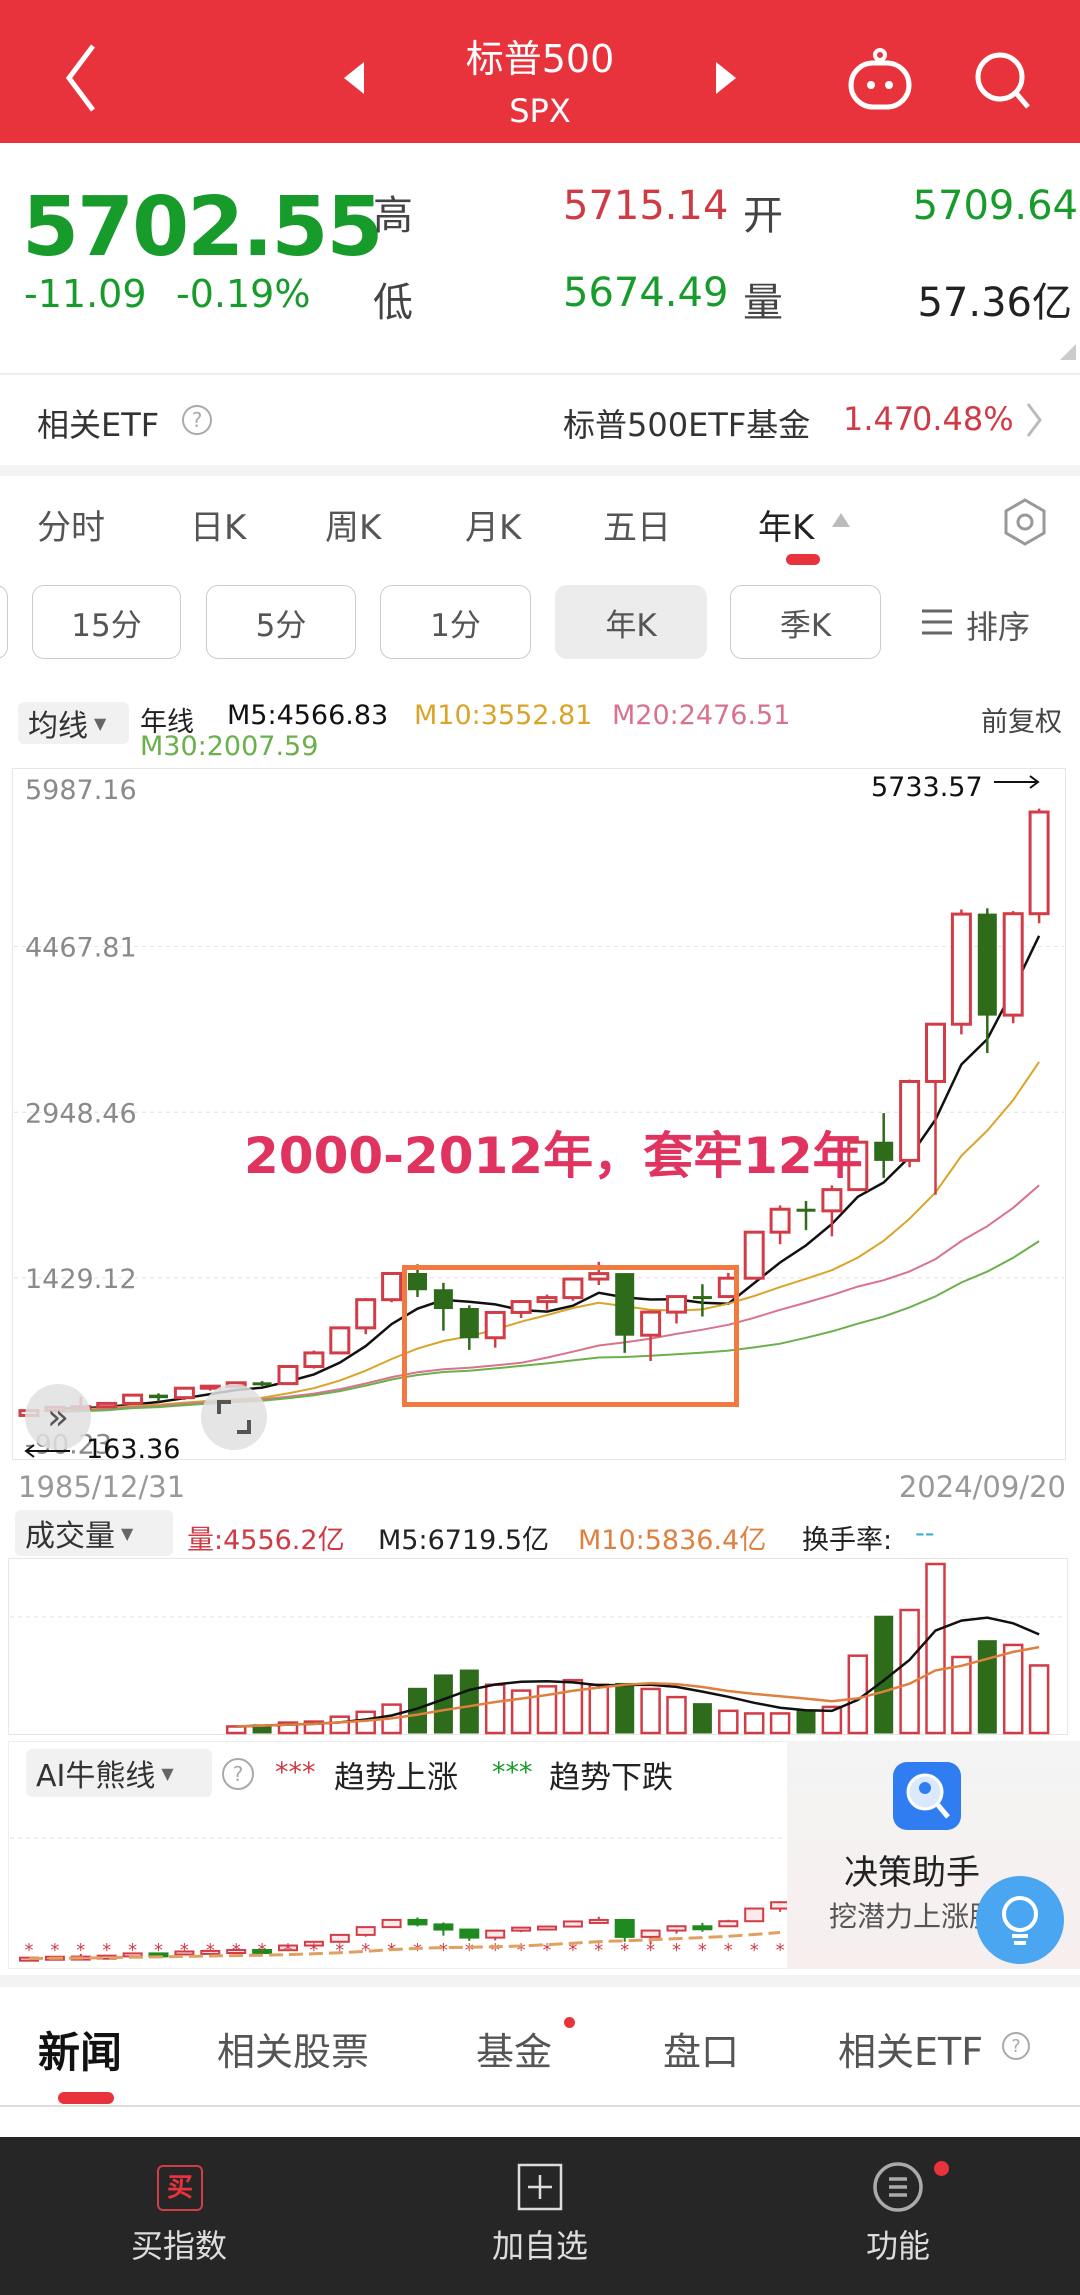  What do you see at coordinates (1003, 80) in the screenshot?
I see `search-icon` at bounding box center [1003, 80].